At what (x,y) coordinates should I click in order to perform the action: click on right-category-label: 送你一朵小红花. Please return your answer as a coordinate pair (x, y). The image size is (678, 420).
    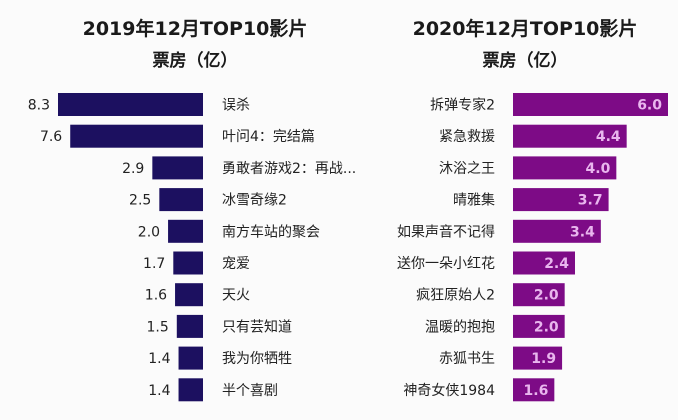
    Looking at the image, I should click on (446, 264).